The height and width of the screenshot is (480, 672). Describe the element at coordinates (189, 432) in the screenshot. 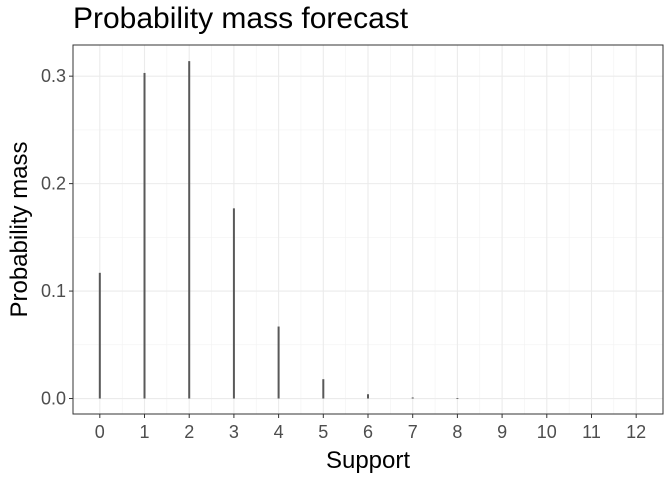

I see `x-tick-label: 2` at that location.